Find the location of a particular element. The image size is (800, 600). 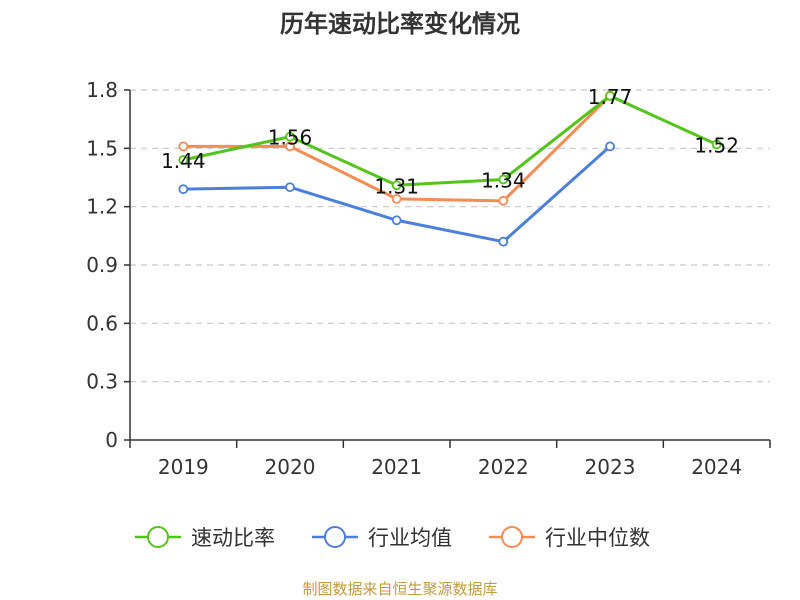

legend-item: 速动比率 is located at coordinates (205, 538).